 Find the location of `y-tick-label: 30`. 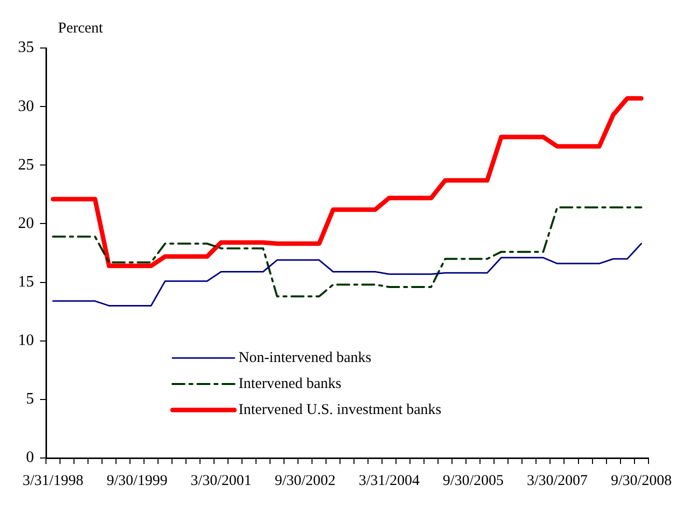

y-tick-label: 30 is located at coordinates (26, 106).